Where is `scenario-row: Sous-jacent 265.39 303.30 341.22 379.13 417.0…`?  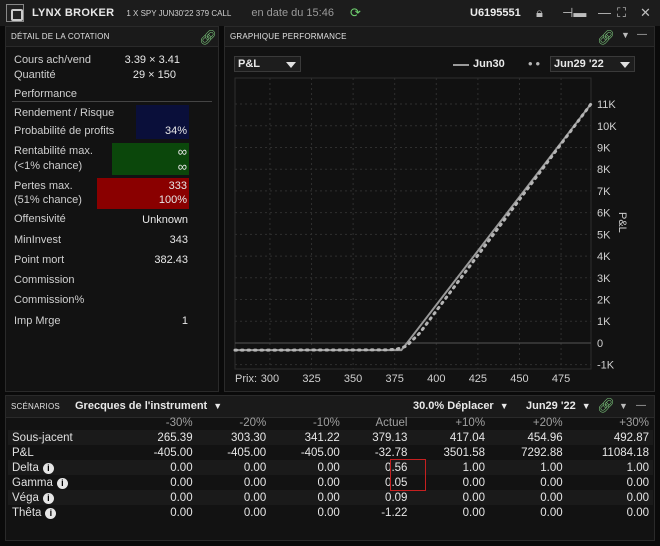
scenario-row: Sous-jacent 265.39 303.30 341.22 379.13 417.0… is located at coordinates (330, 437).